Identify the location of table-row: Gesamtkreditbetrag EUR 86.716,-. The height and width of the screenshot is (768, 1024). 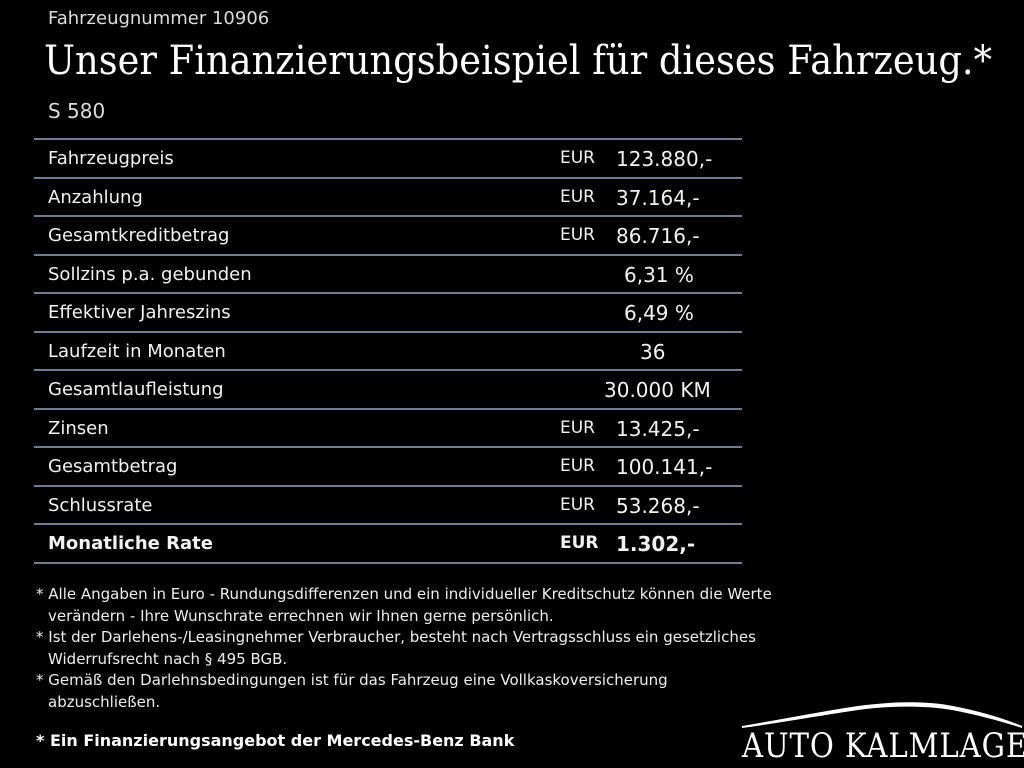
(388, 236).